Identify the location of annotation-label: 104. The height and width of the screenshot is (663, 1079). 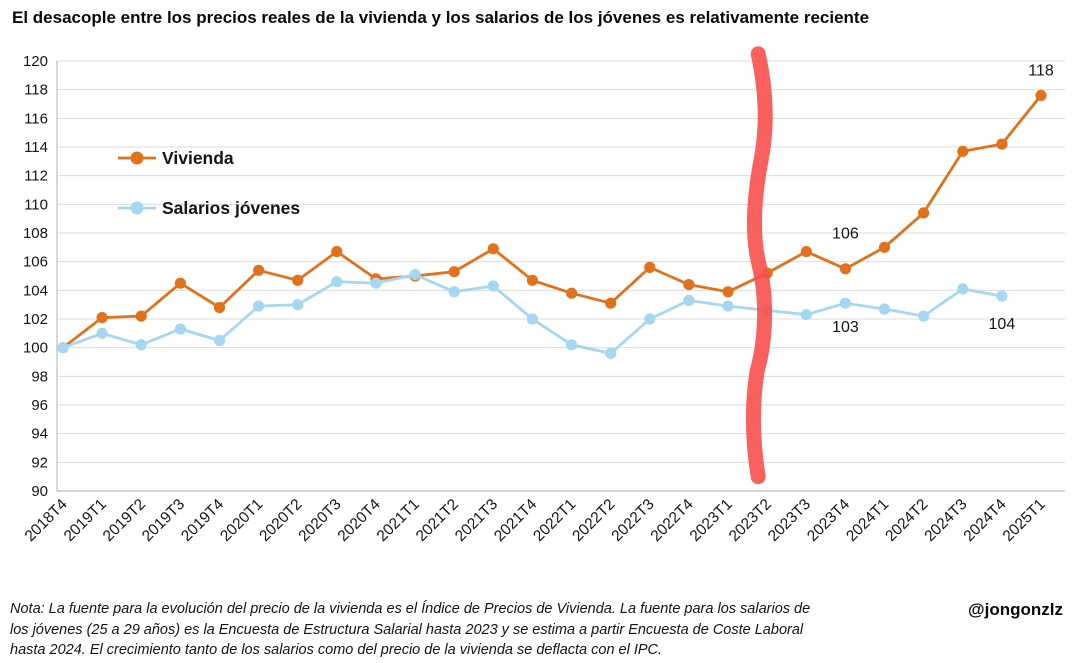
(1002, 324).